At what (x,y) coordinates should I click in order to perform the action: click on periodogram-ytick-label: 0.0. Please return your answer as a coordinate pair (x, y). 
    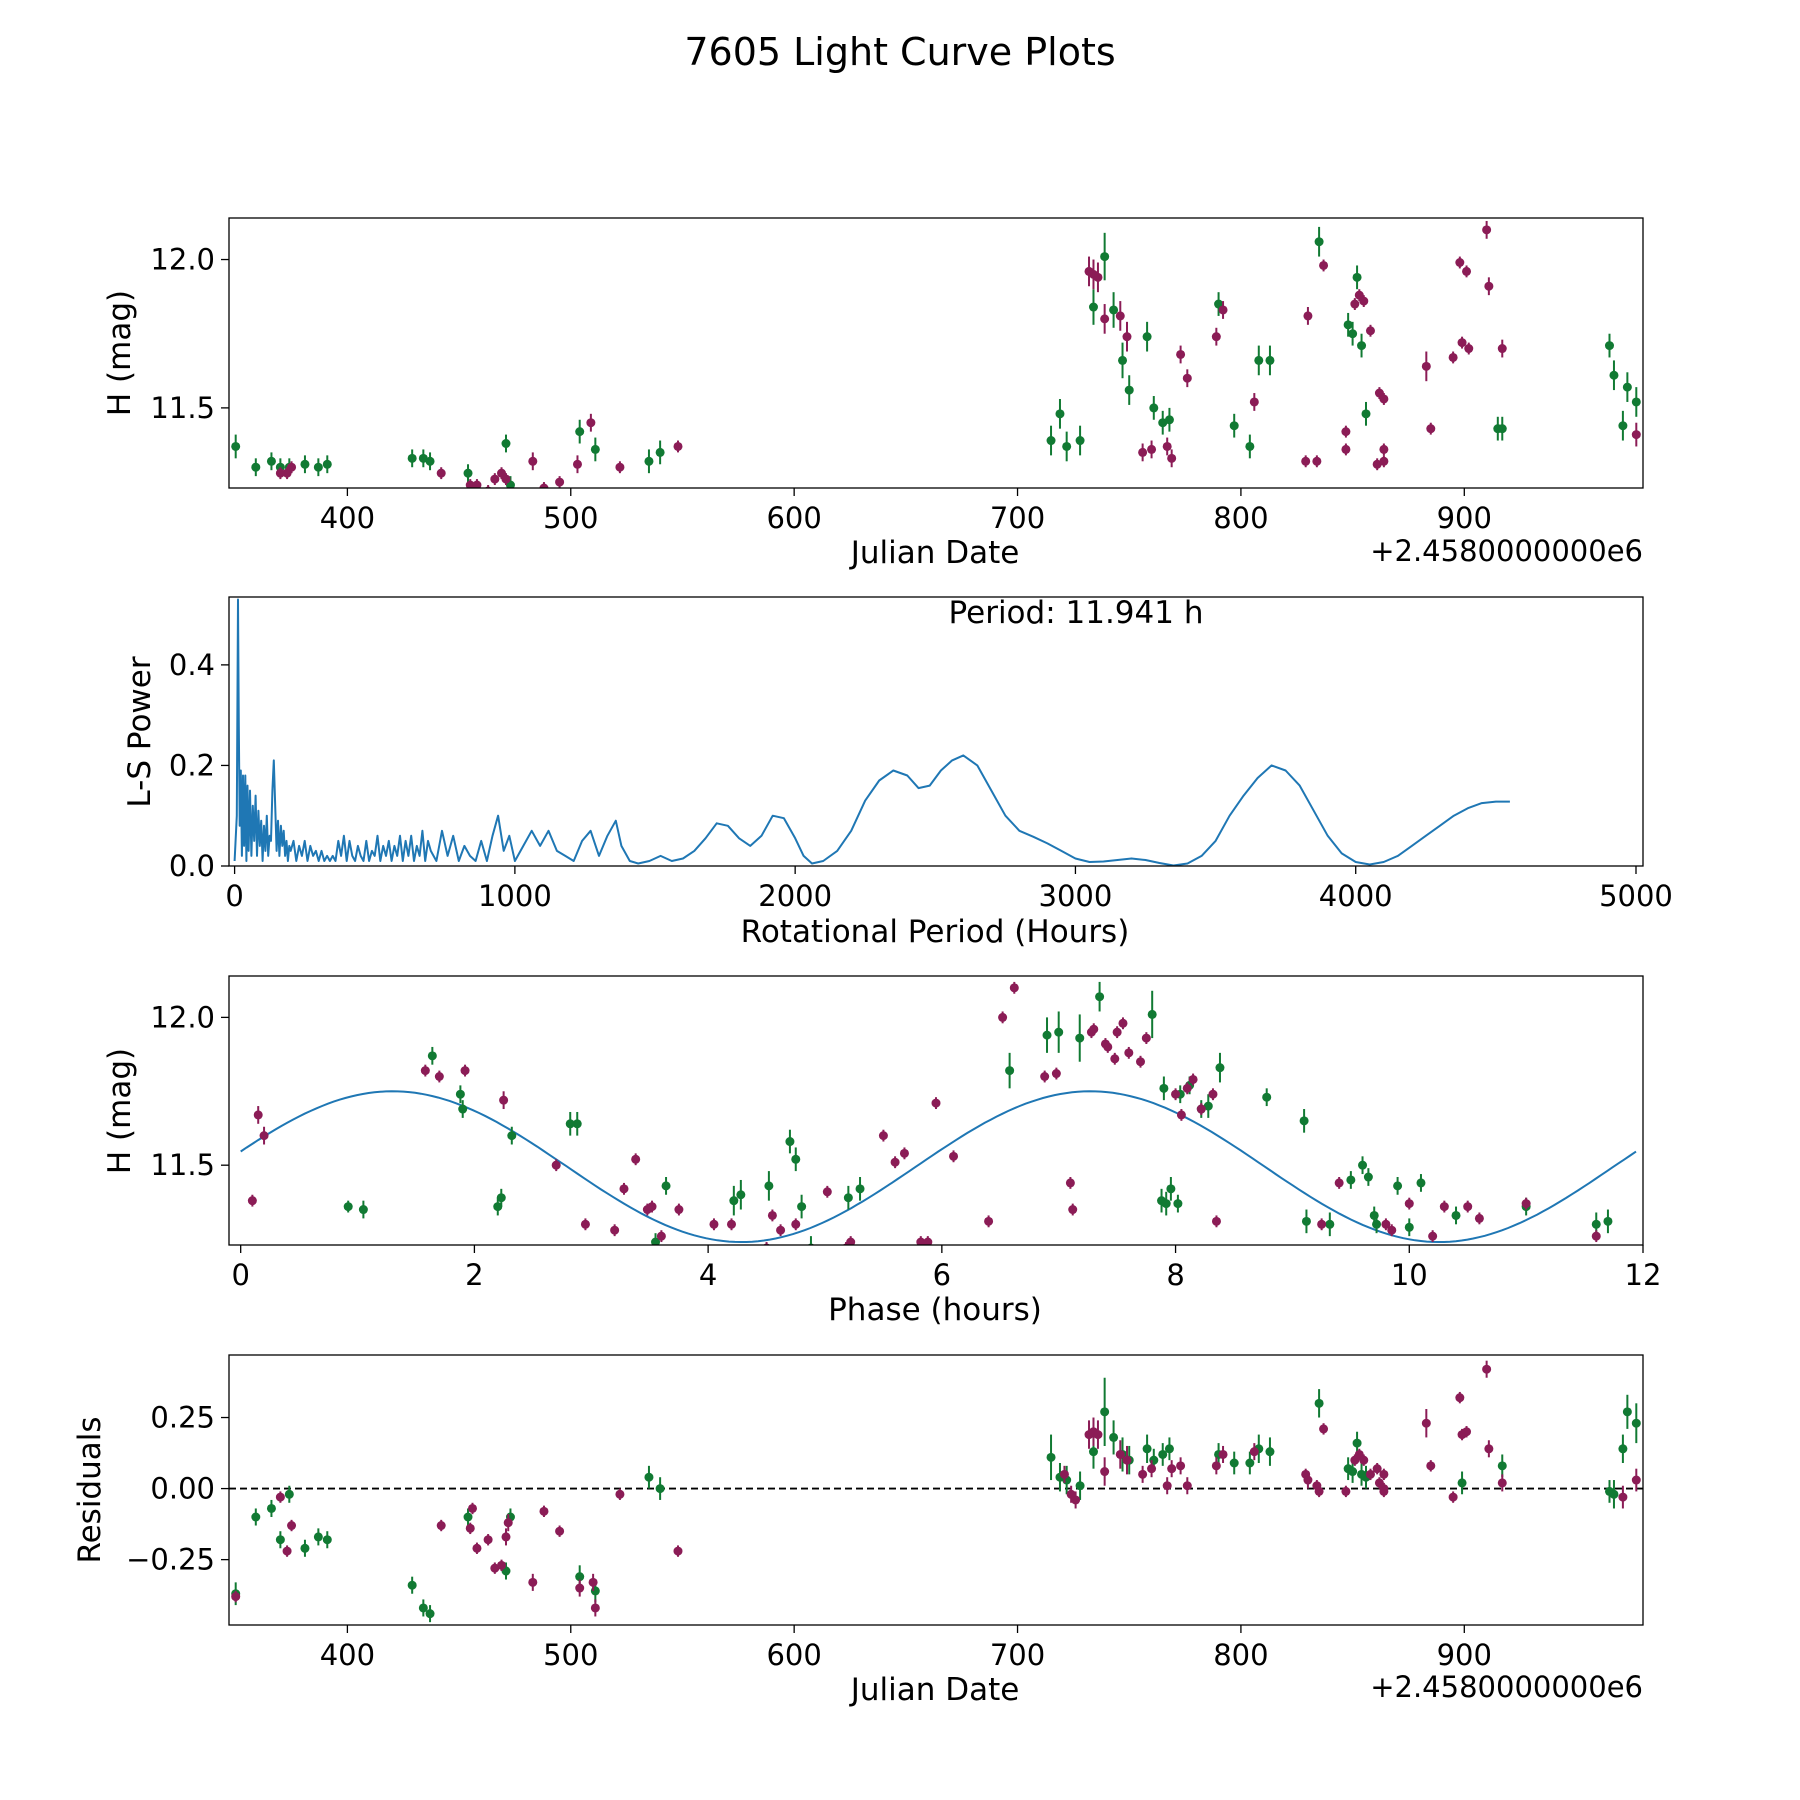
    Looking at the image, I should click on (192, 866).